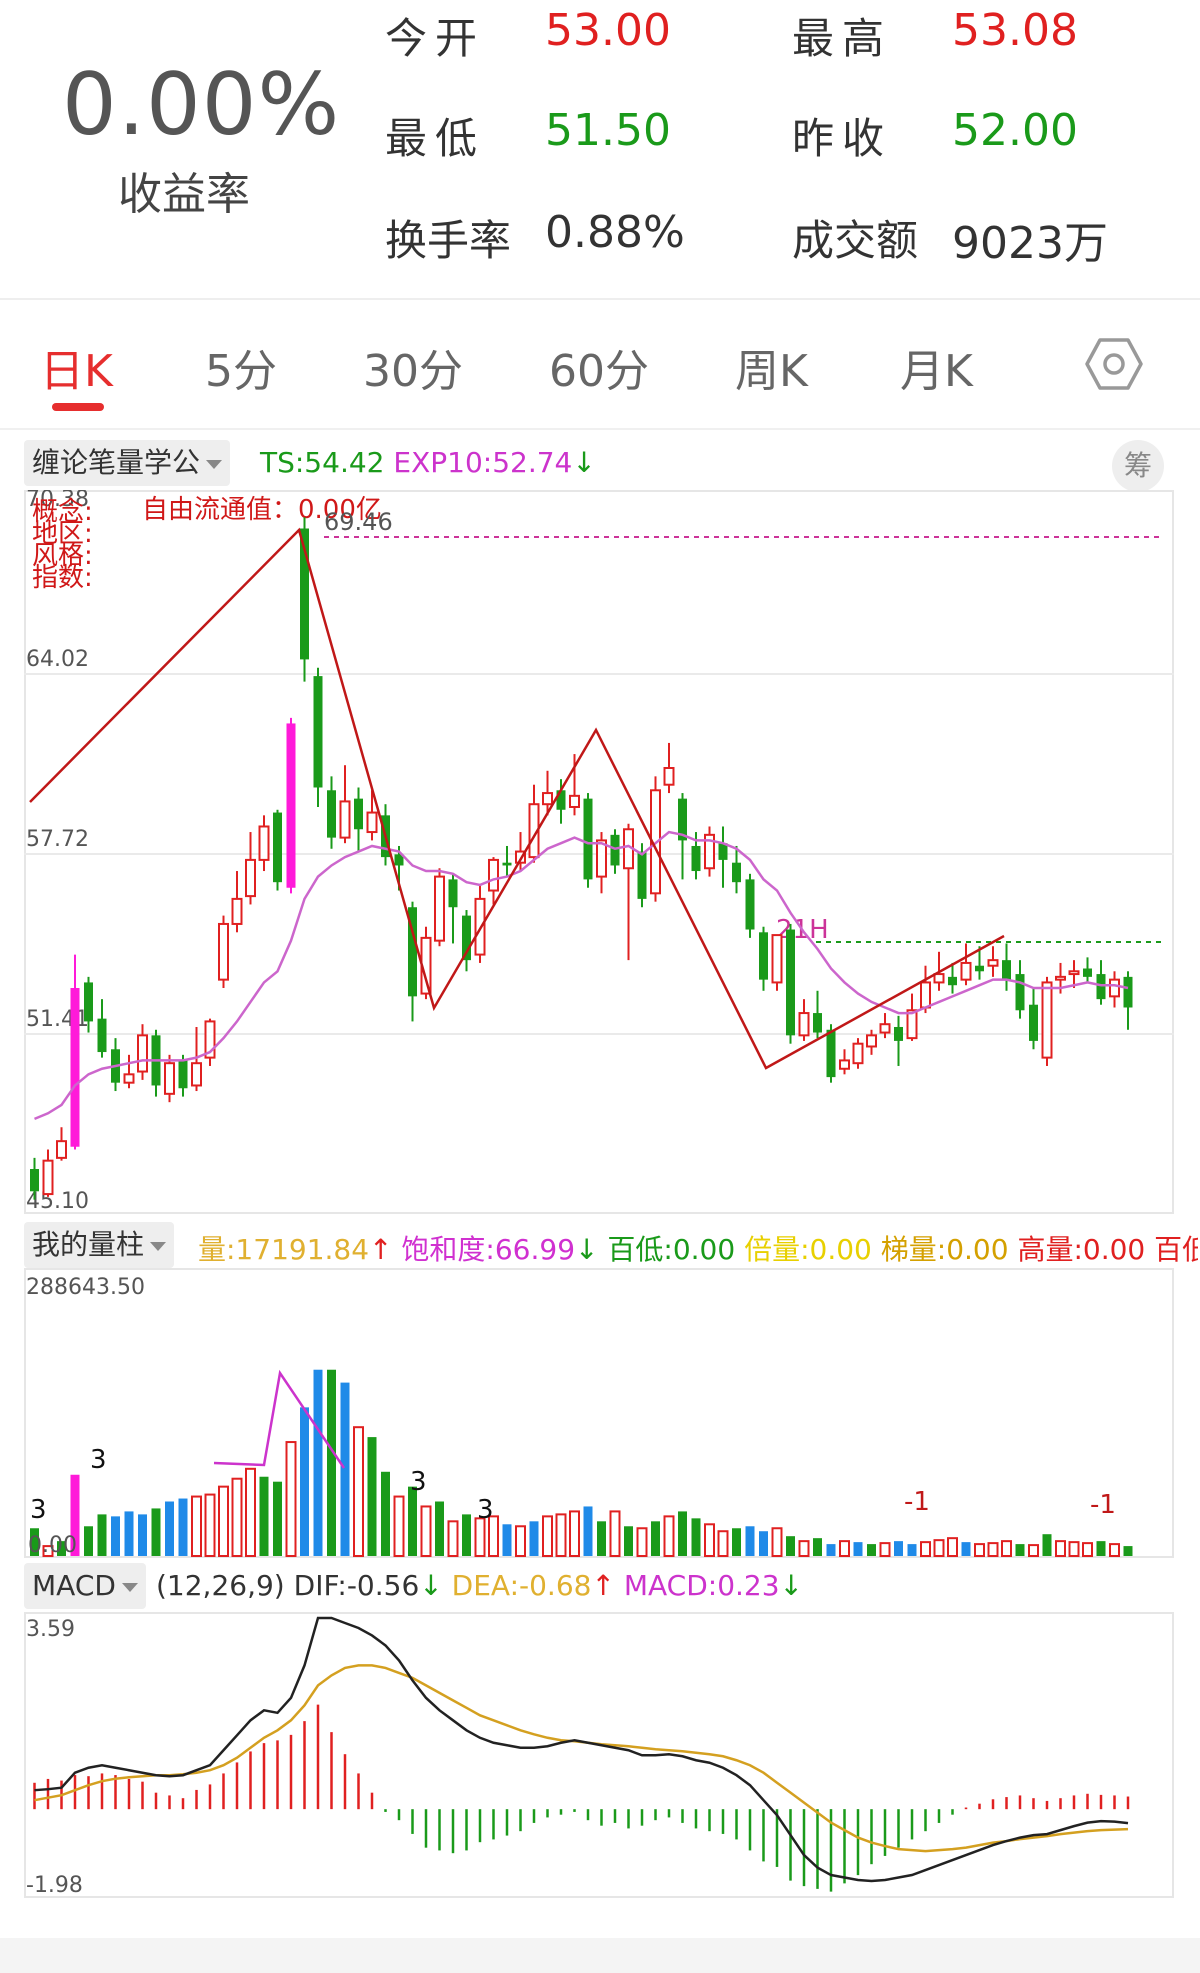 The width and height of the screenshot is (1200, 1973). I want to click on ma-line, so click(581, 975).